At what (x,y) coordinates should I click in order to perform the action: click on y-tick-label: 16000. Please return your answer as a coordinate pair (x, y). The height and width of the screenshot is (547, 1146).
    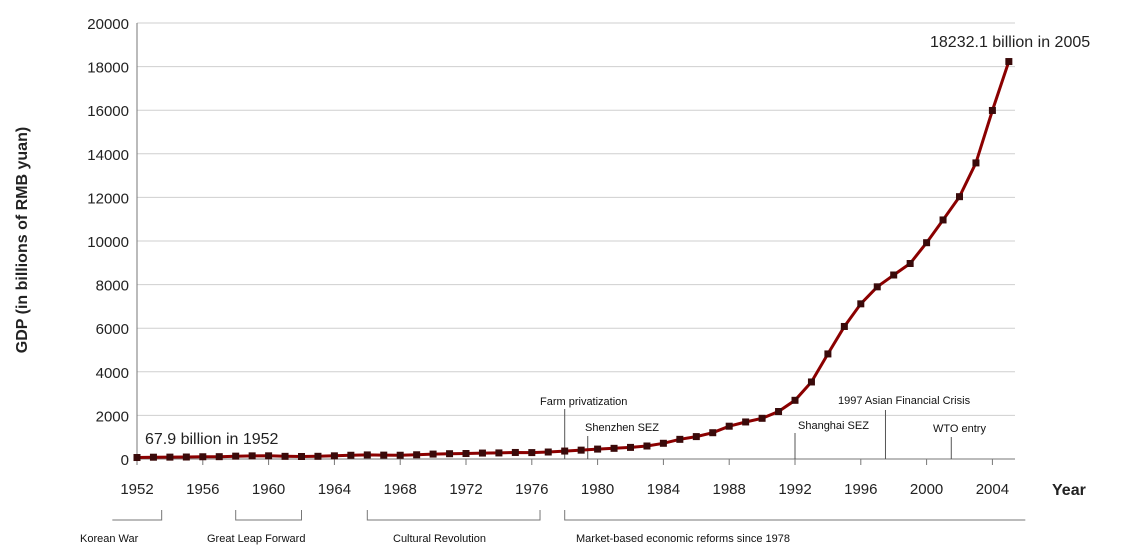
    Looking at the image, I should click on (108, 111).